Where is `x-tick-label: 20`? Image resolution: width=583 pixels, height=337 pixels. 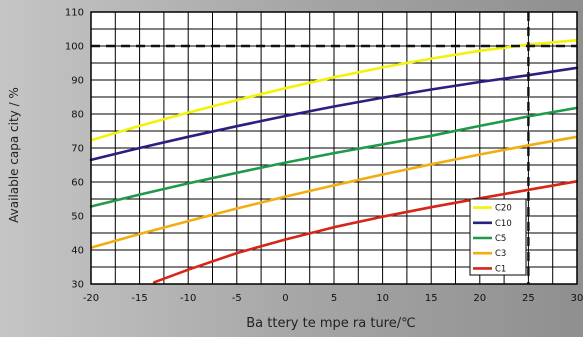
x-tick-label: 20 is located at coordinates (479, 298).